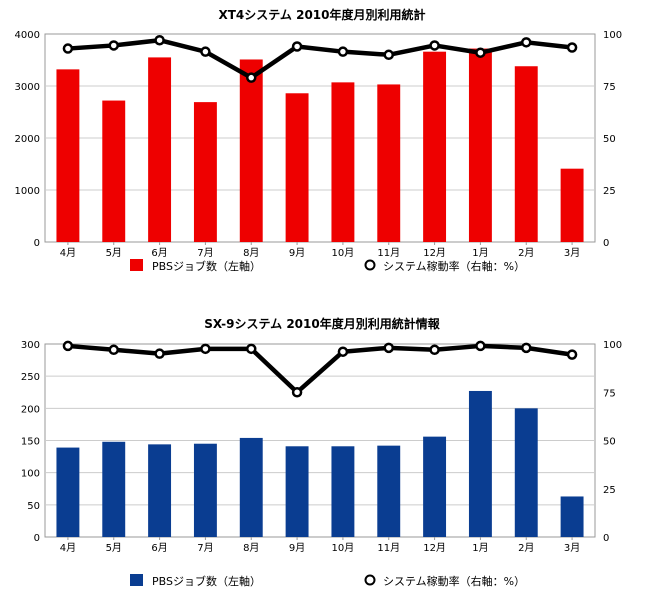 This screenshot has height=605, width=645. What do you see at coordinates (159, 253) in the screenshot?
I see `x-tick-label: 6月` at bounding box center [159, 253].